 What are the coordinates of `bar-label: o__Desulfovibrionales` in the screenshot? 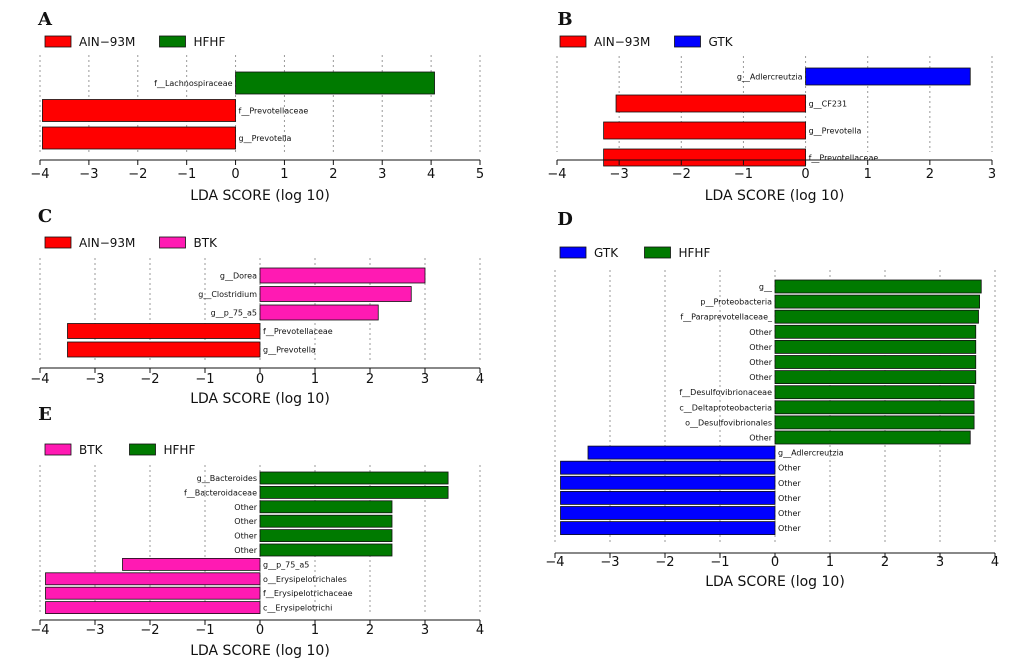 It's located at (728, 422).